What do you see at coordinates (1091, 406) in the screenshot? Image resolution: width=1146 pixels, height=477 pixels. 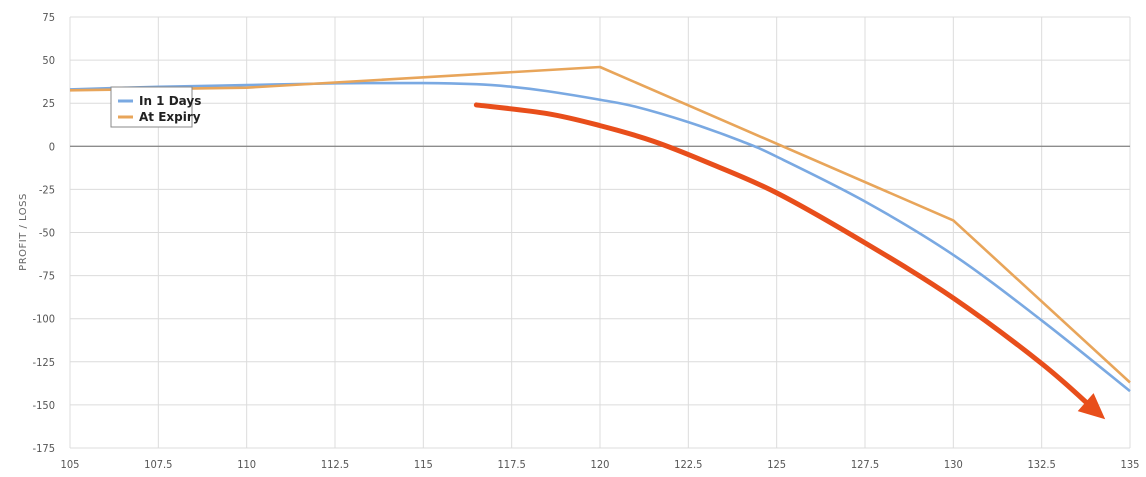 I see `arrow-head` at bounding box center [1091, 406].